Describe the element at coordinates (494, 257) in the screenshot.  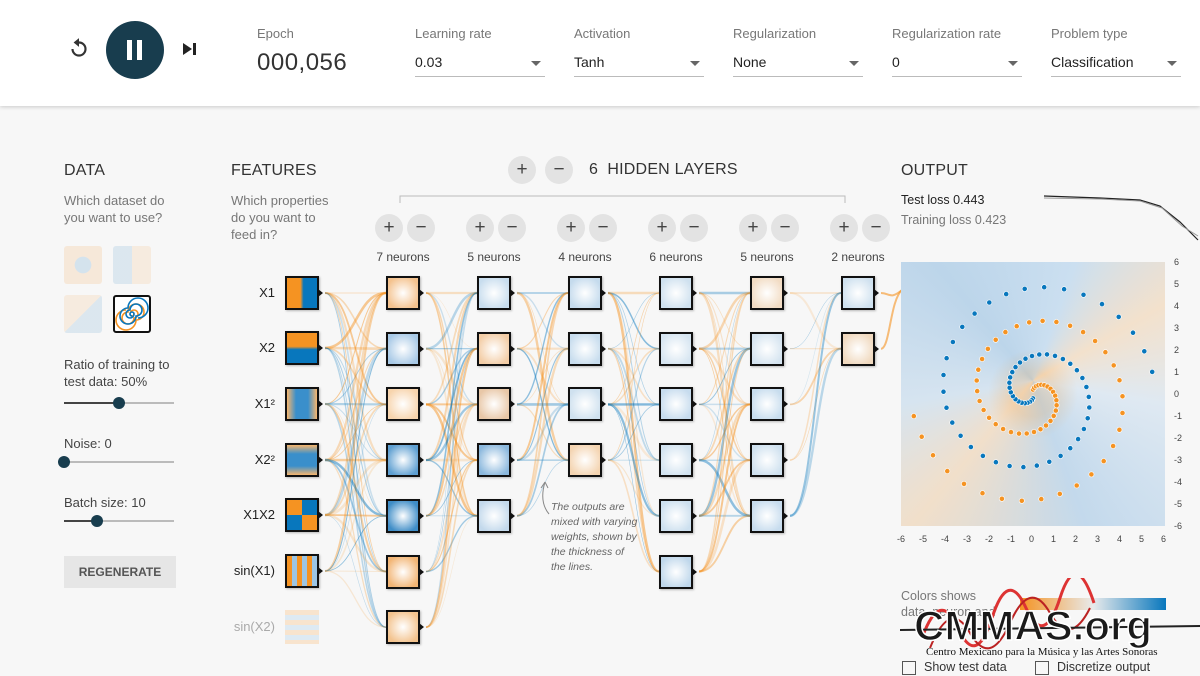
I see `neurons-count-label: 5 neurons` at that location.